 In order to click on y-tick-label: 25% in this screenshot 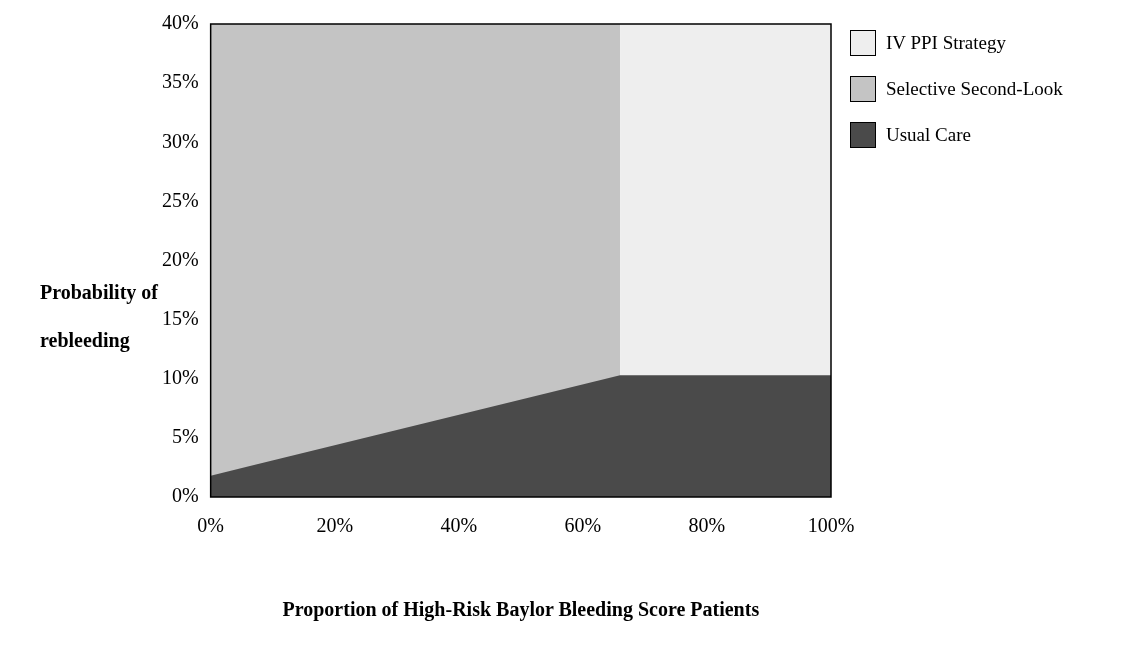, I will do `click(180, 199)`.